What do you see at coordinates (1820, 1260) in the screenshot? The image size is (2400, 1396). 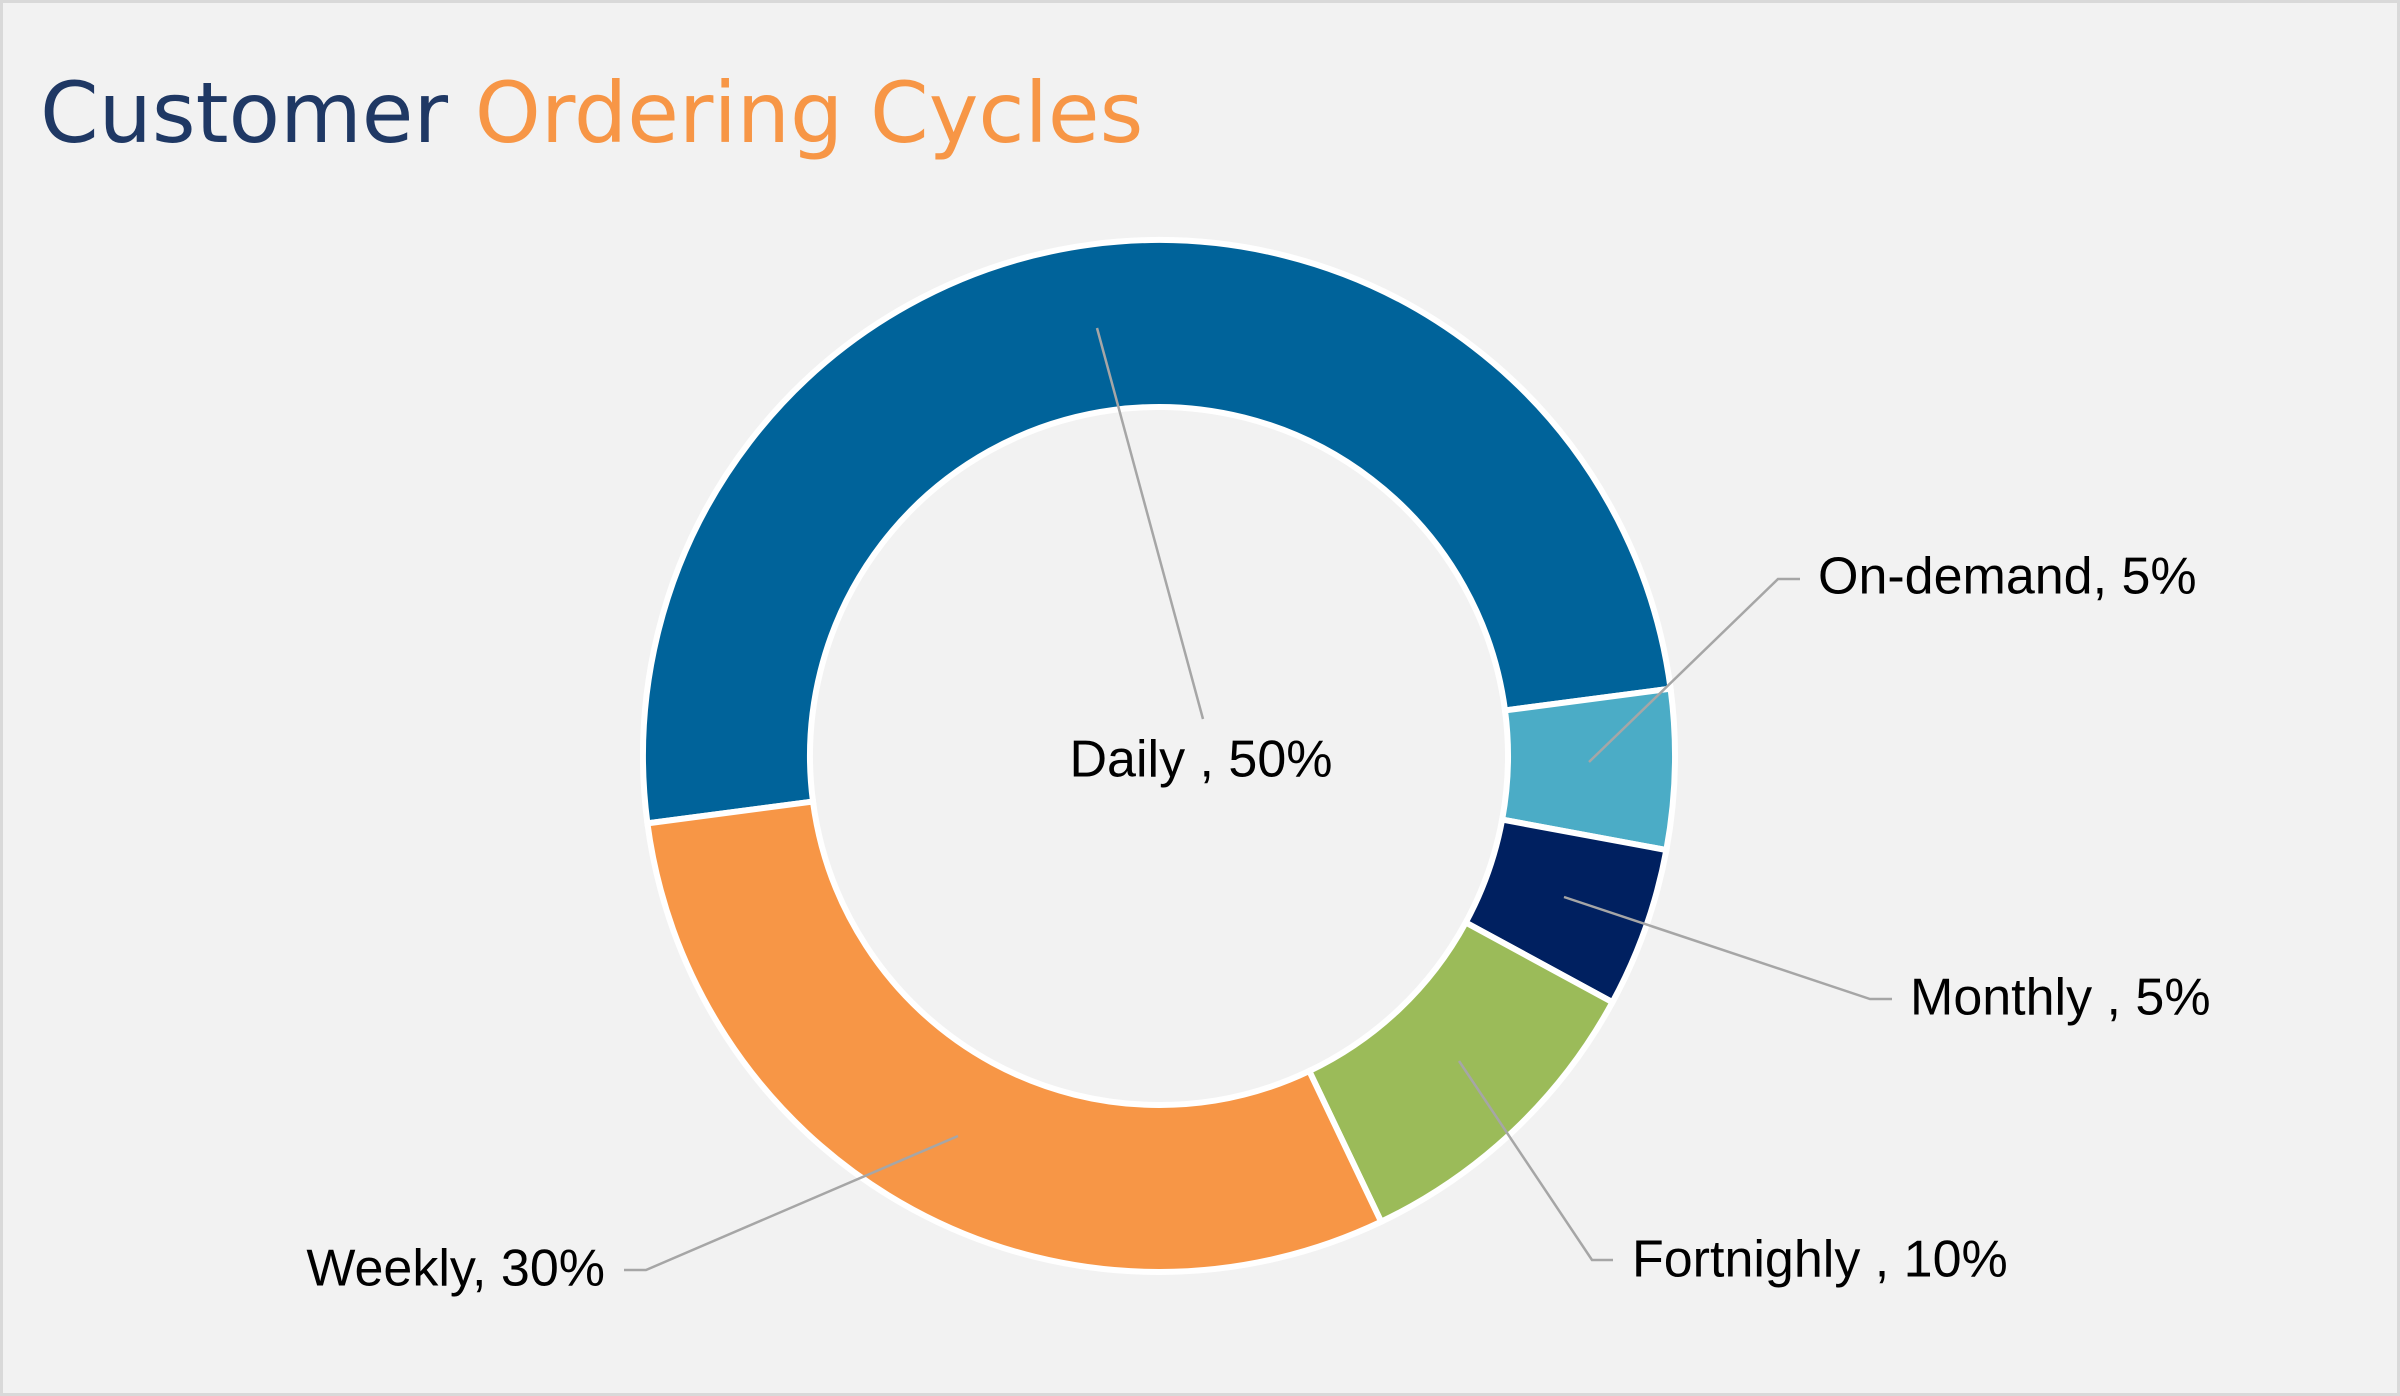 I see `data-label: Fortnighly , 10%` at bounding box center [1820, 1260].